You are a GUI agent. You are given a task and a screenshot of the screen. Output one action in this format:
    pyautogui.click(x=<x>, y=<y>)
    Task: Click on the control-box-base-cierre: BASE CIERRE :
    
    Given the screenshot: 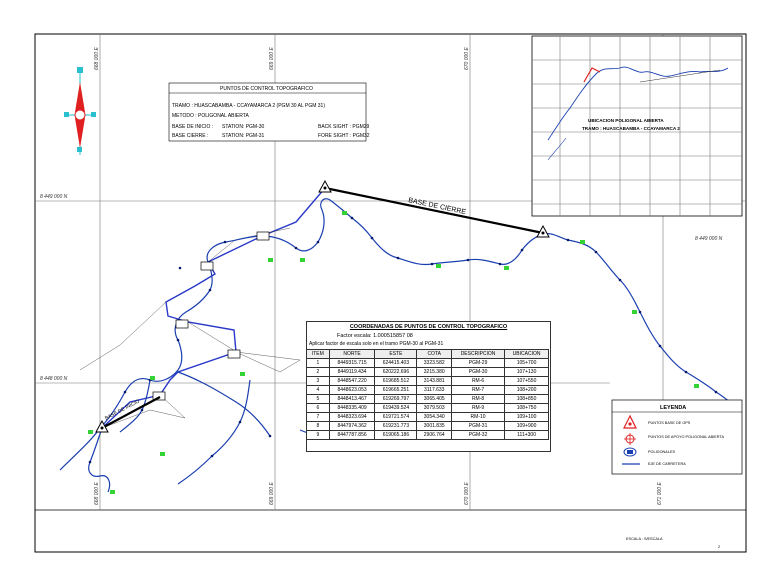 What is the action you would take?
    pyautogui.click(x=190, y=136)
    